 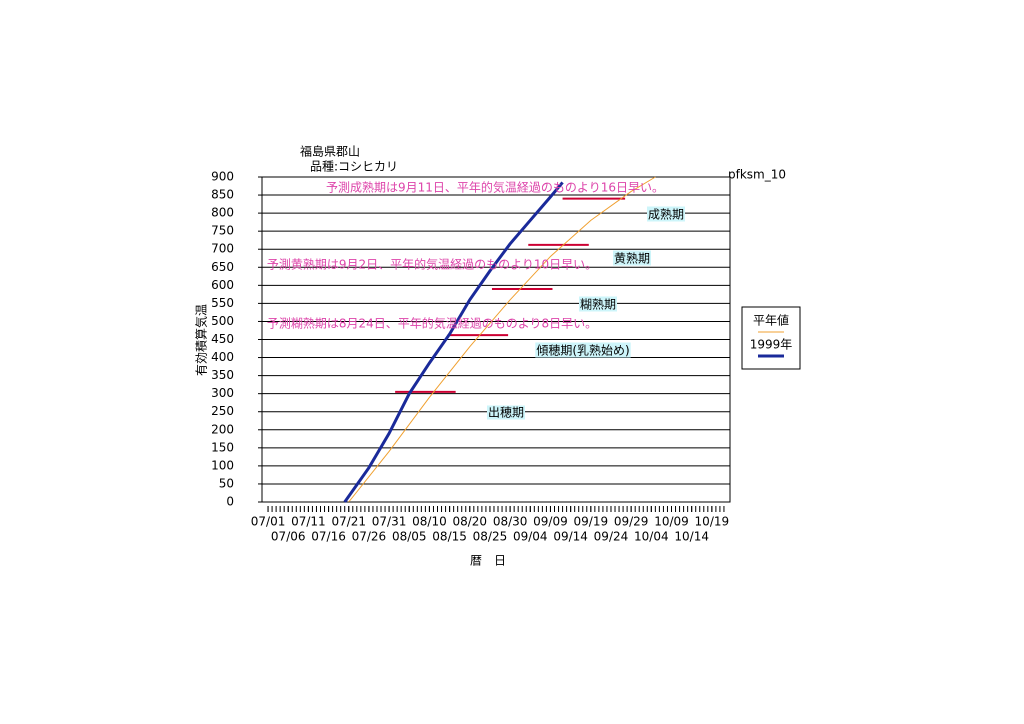 I want to click on x-tick-label: 07/06, so click(x=288, y=537).